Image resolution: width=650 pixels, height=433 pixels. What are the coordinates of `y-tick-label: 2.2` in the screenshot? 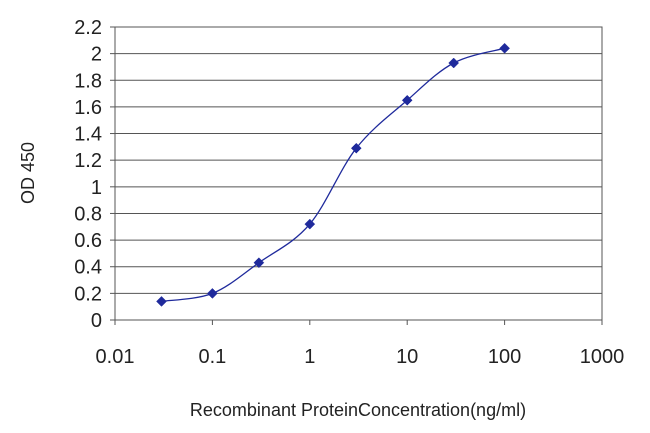 It's located at (88, 28).